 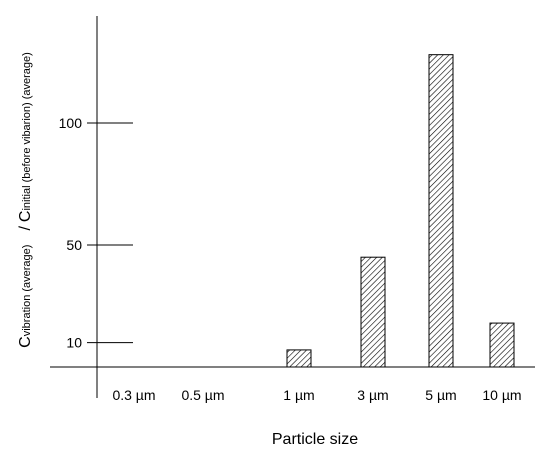 What do you see at coordinates (315, 439) in the screenshot?
I see `x-axis-label: Particle size` at bounding box center [315, 439].